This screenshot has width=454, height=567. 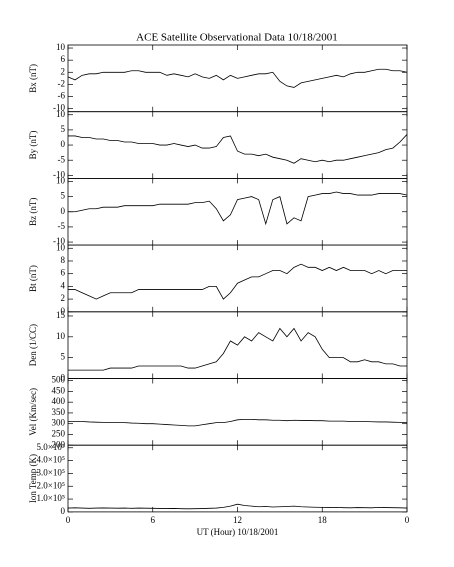 I want to click on y-tick-label: -6, so click(x=62, y=96).